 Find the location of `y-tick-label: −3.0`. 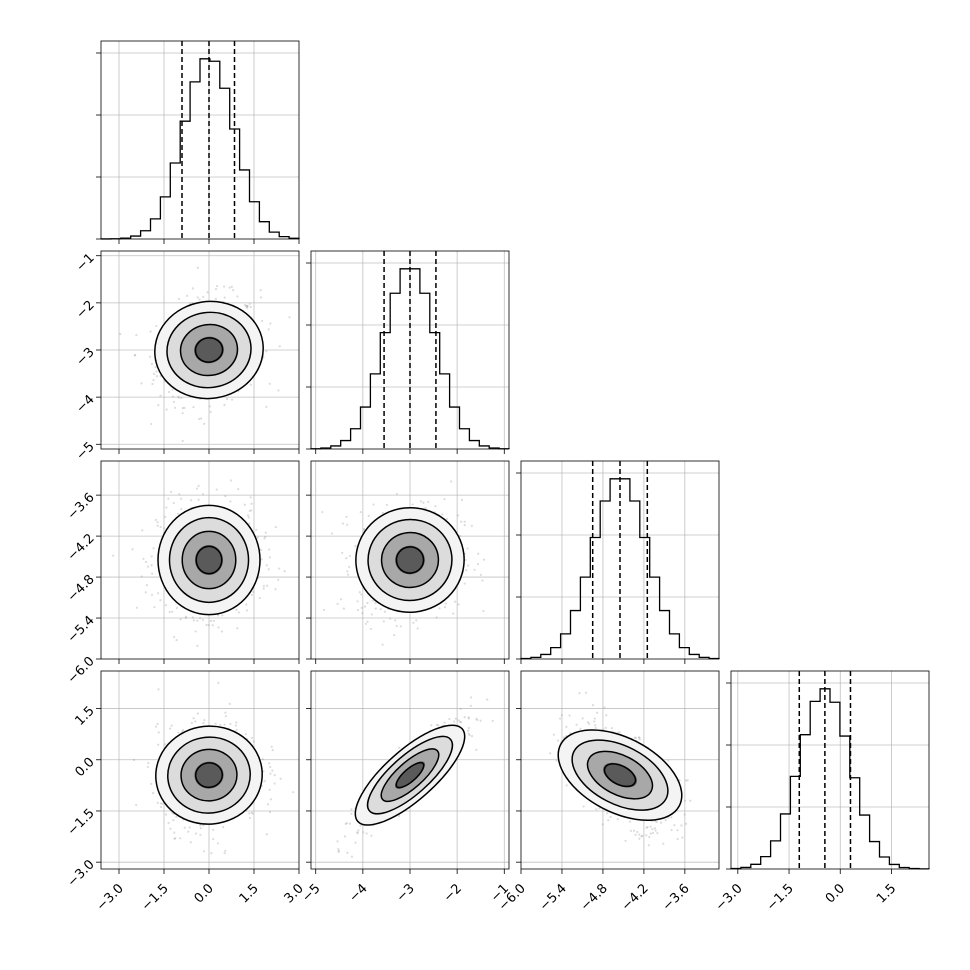

y-tick-label: −3.0 is located at coordinates (81, 873).